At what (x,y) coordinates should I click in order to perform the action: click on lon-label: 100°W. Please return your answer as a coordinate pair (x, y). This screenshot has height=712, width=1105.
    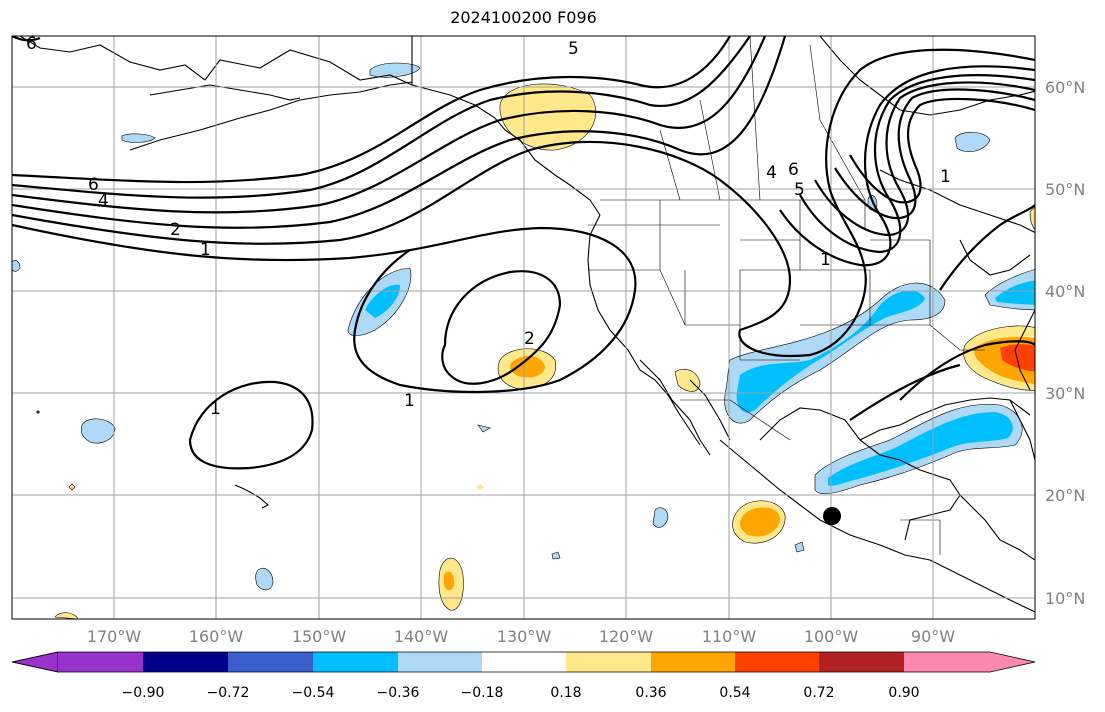
    Looking at the image, I should click on (831, 636).